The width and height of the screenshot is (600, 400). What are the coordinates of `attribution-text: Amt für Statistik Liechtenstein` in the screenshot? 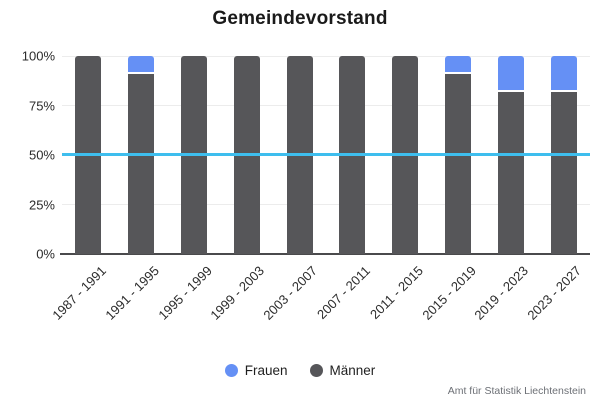 It's located at (516, 391).